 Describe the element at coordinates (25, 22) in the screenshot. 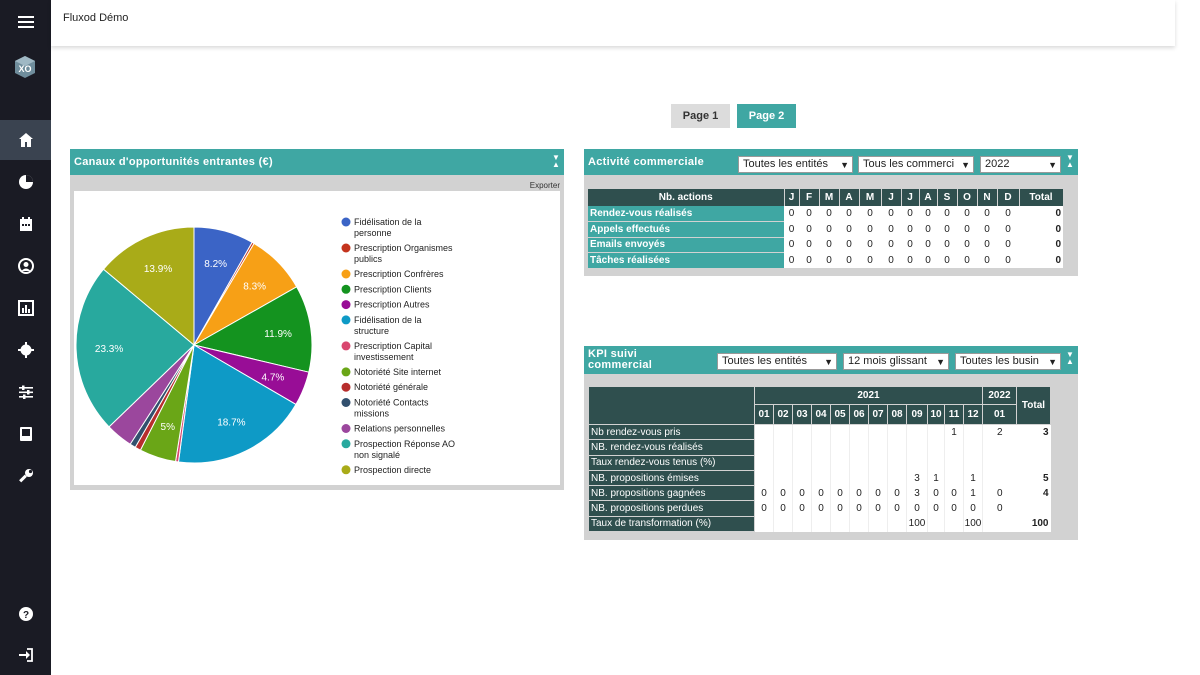

I see `menu-icon` at that location.